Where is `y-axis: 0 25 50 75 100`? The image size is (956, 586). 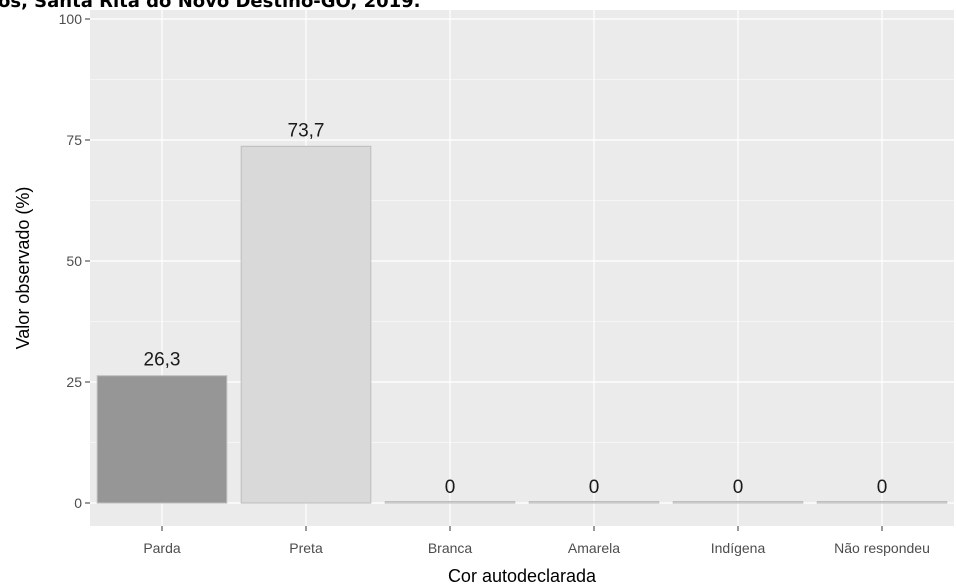
y-axis: 0 25 50 75 100 is located at coordinates (74, 261).